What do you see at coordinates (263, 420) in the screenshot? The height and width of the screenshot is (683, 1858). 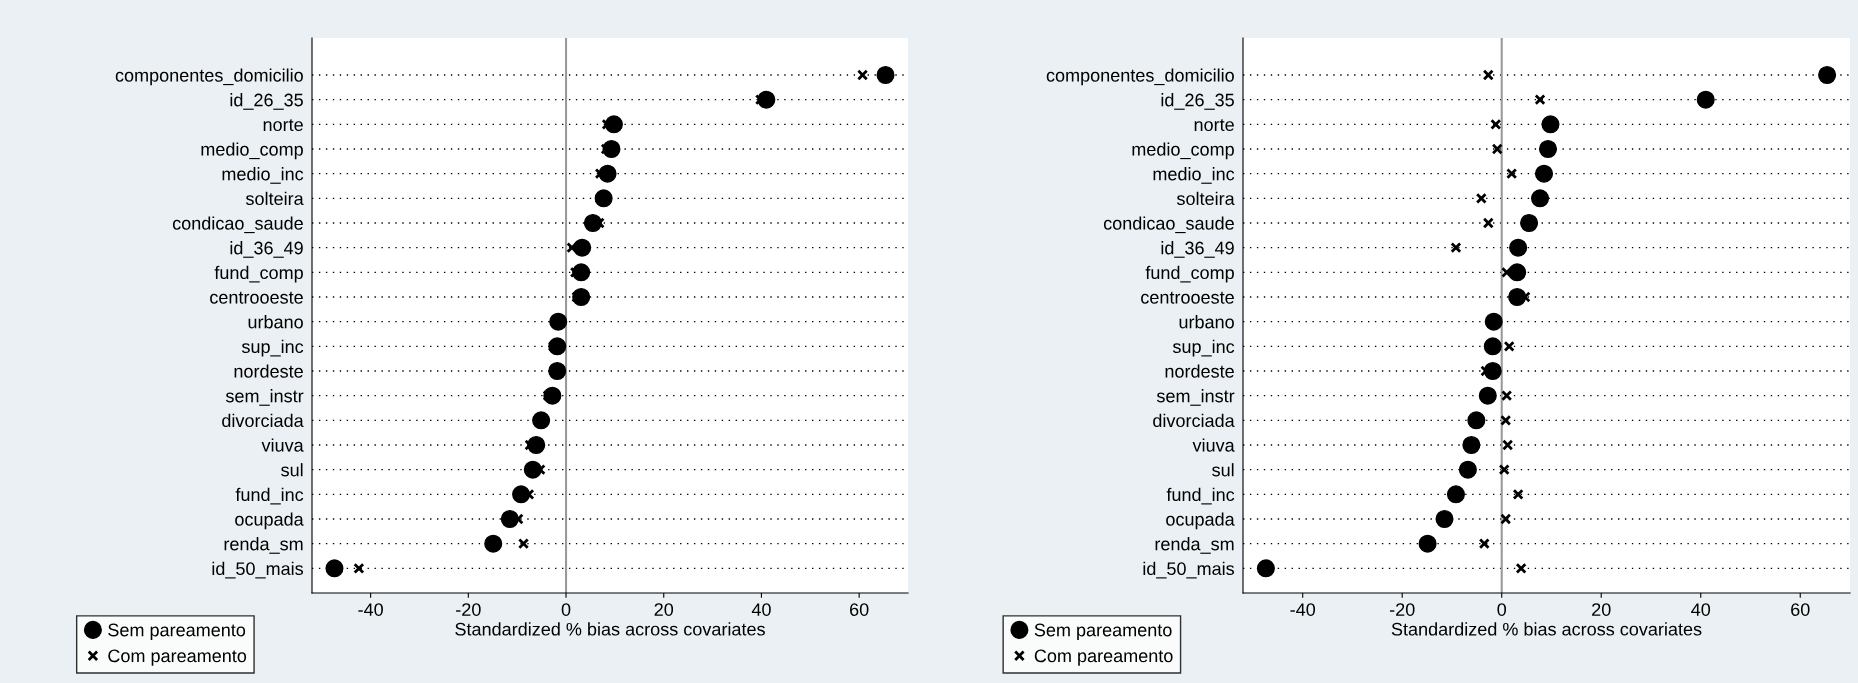 I see `y-tick-label: divorciada` at bounding box center [263, 420].